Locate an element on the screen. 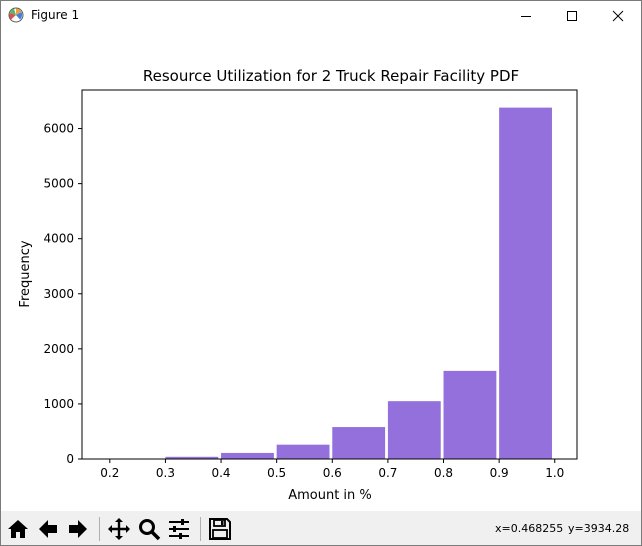  arrow-left-icon is located at coordinates (48, 529).